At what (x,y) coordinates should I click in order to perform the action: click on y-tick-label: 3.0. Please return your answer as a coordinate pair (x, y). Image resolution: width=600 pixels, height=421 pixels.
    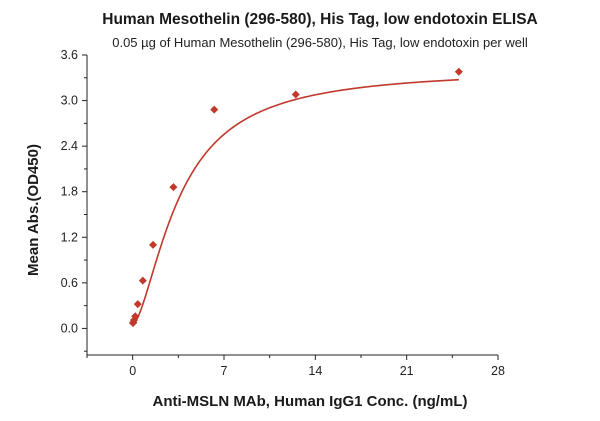
    Looking at the image, I should click on (69, 101).